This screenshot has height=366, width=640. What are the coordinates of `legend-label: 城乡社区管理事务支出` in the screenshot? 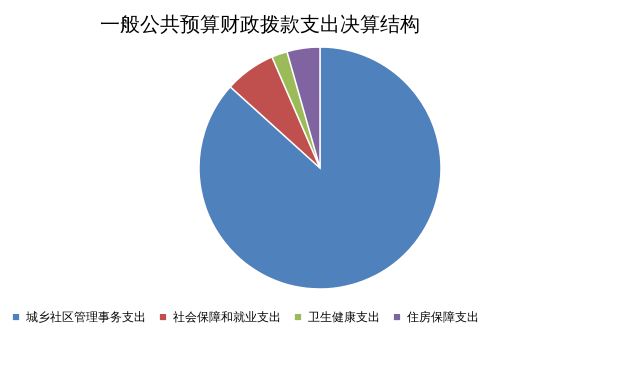 It's located at (85, 317).